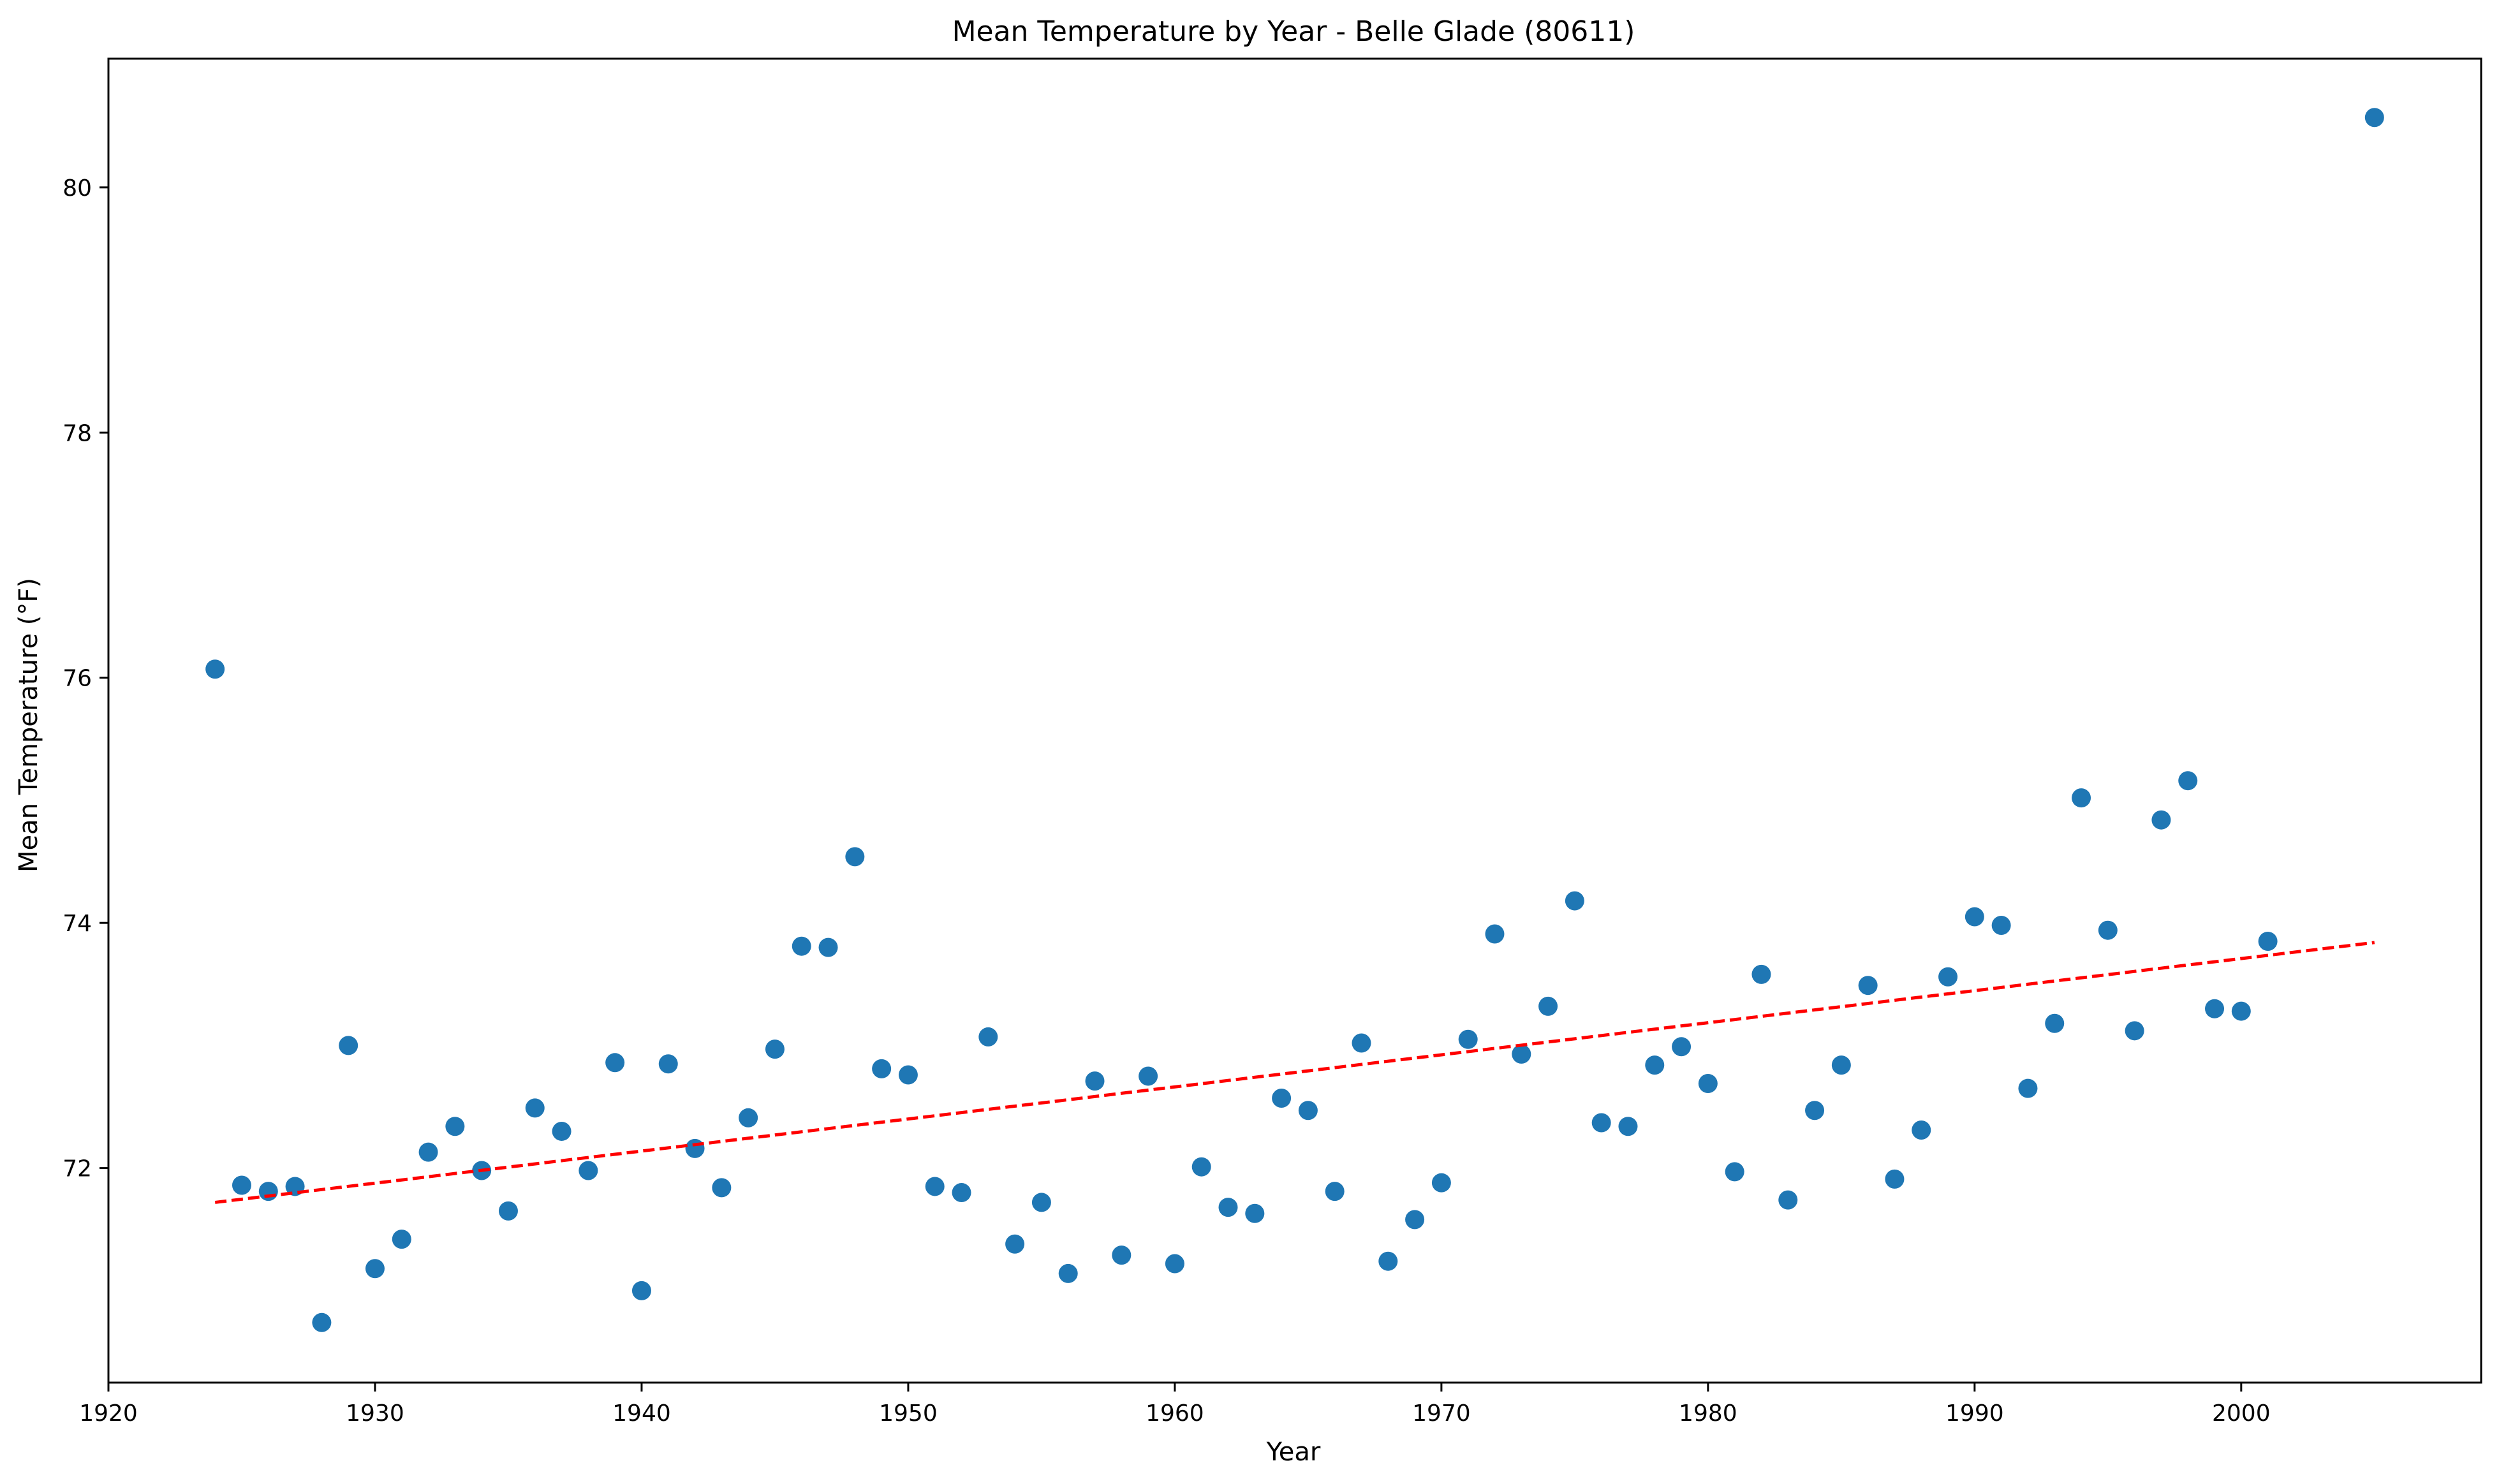 The width and height of the screenshot is (2499, 1484). Describe the element at coordinates (2241, 1413) in the screenshot. I see `x-tick-label: 2000` at that location.